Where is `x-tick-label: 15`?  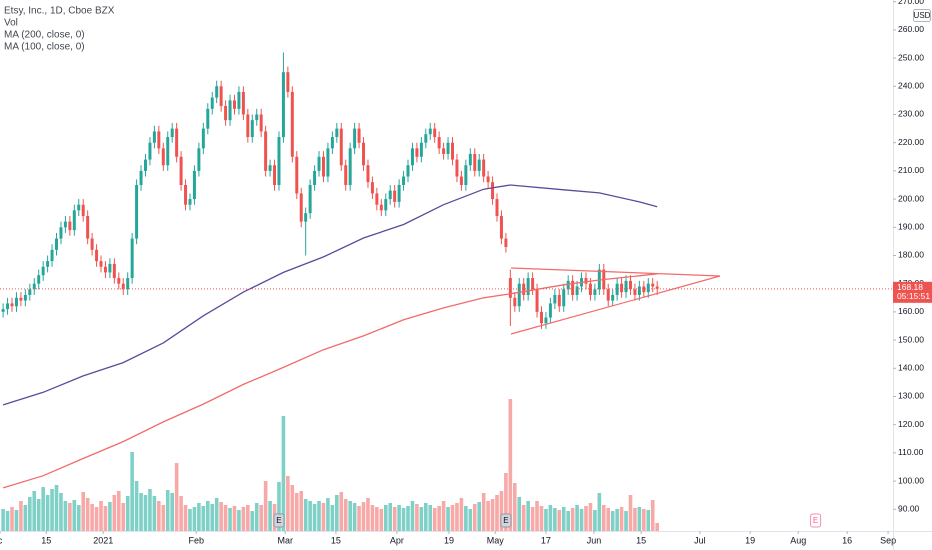
x-tick-label: 15 is located at coordinates (336, 540).